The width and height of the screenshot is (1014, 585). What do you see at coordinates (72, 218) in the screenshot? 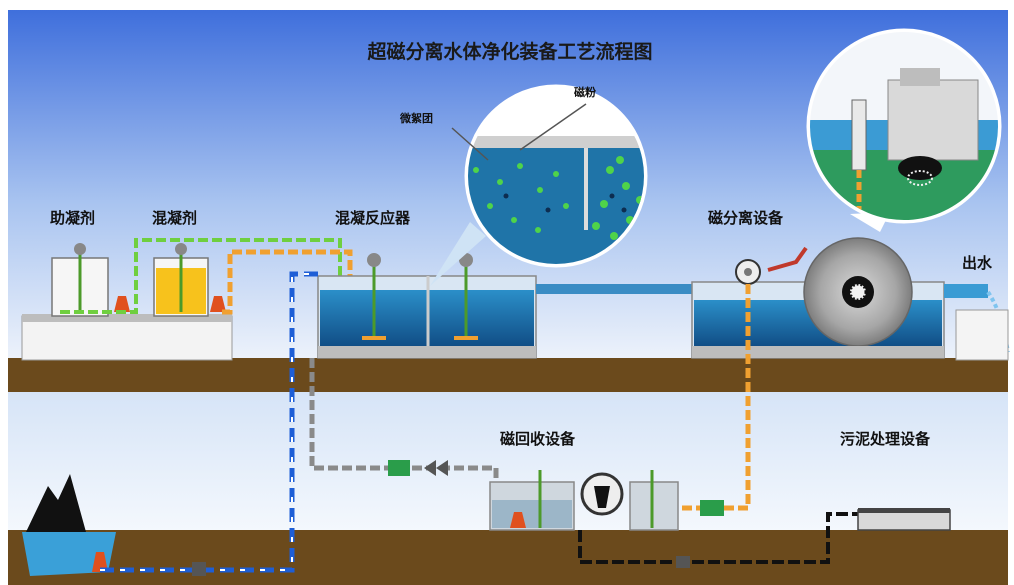
I see `coagulant-aid-label: 助凝剂` at bounding box center [72, 218].